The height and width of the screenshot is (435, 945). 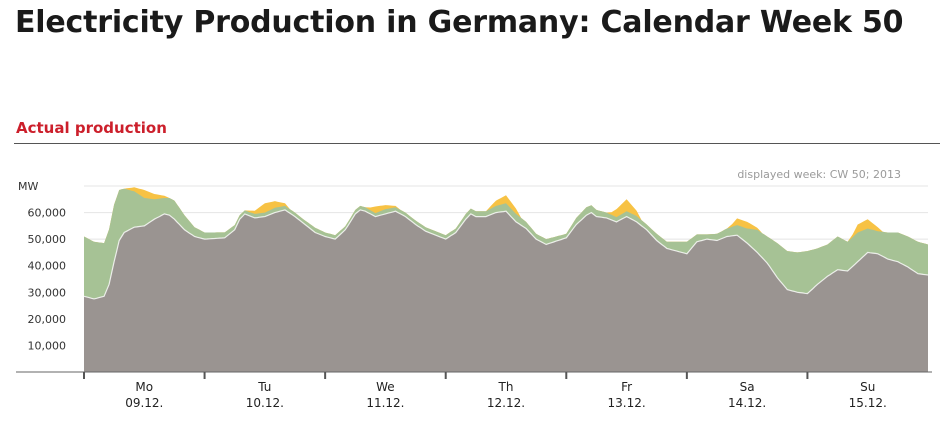 What do you see at coordinates (747, 387) in the screenshot?
I see `x-day-label: Sa` at bounding box center [747, 387].